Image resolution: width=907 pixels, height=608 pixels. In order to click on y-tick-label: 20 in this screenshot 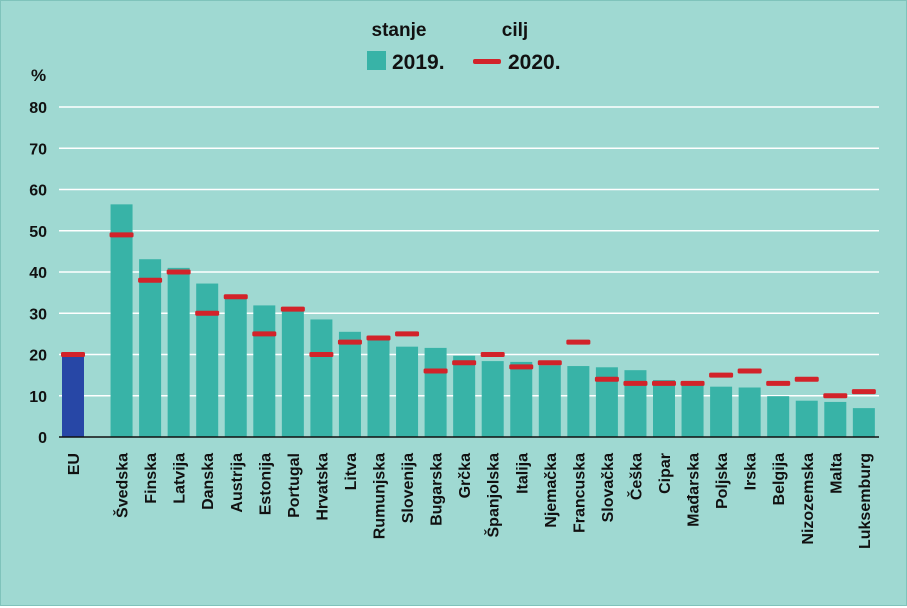, I will do `click(38, 356)`.